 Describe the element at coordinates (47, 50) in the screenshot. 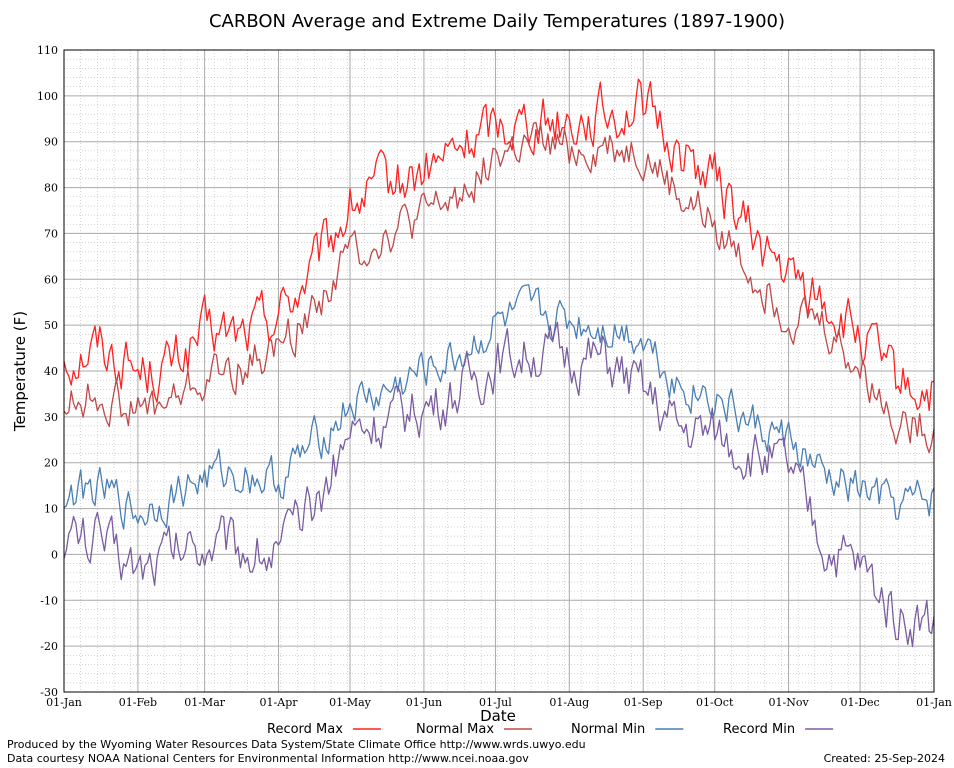

I see `y-tick-label: 110` at that location.